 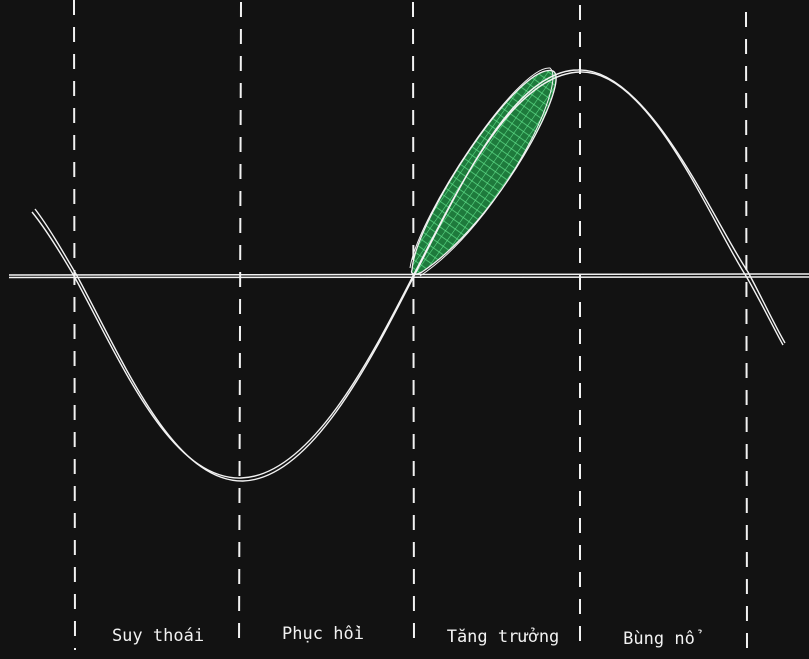 I want to click on phase-label-recession: Suy thoái, so click(x=158, y=636).